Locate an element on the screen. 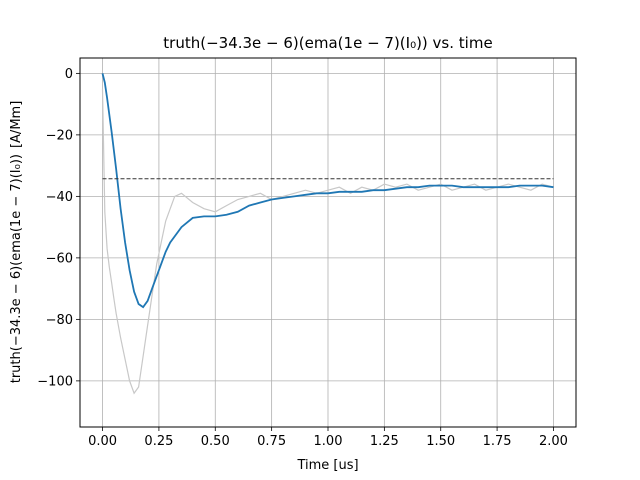  x-tick-label: 2.00 is located at coordinates (553, 441).